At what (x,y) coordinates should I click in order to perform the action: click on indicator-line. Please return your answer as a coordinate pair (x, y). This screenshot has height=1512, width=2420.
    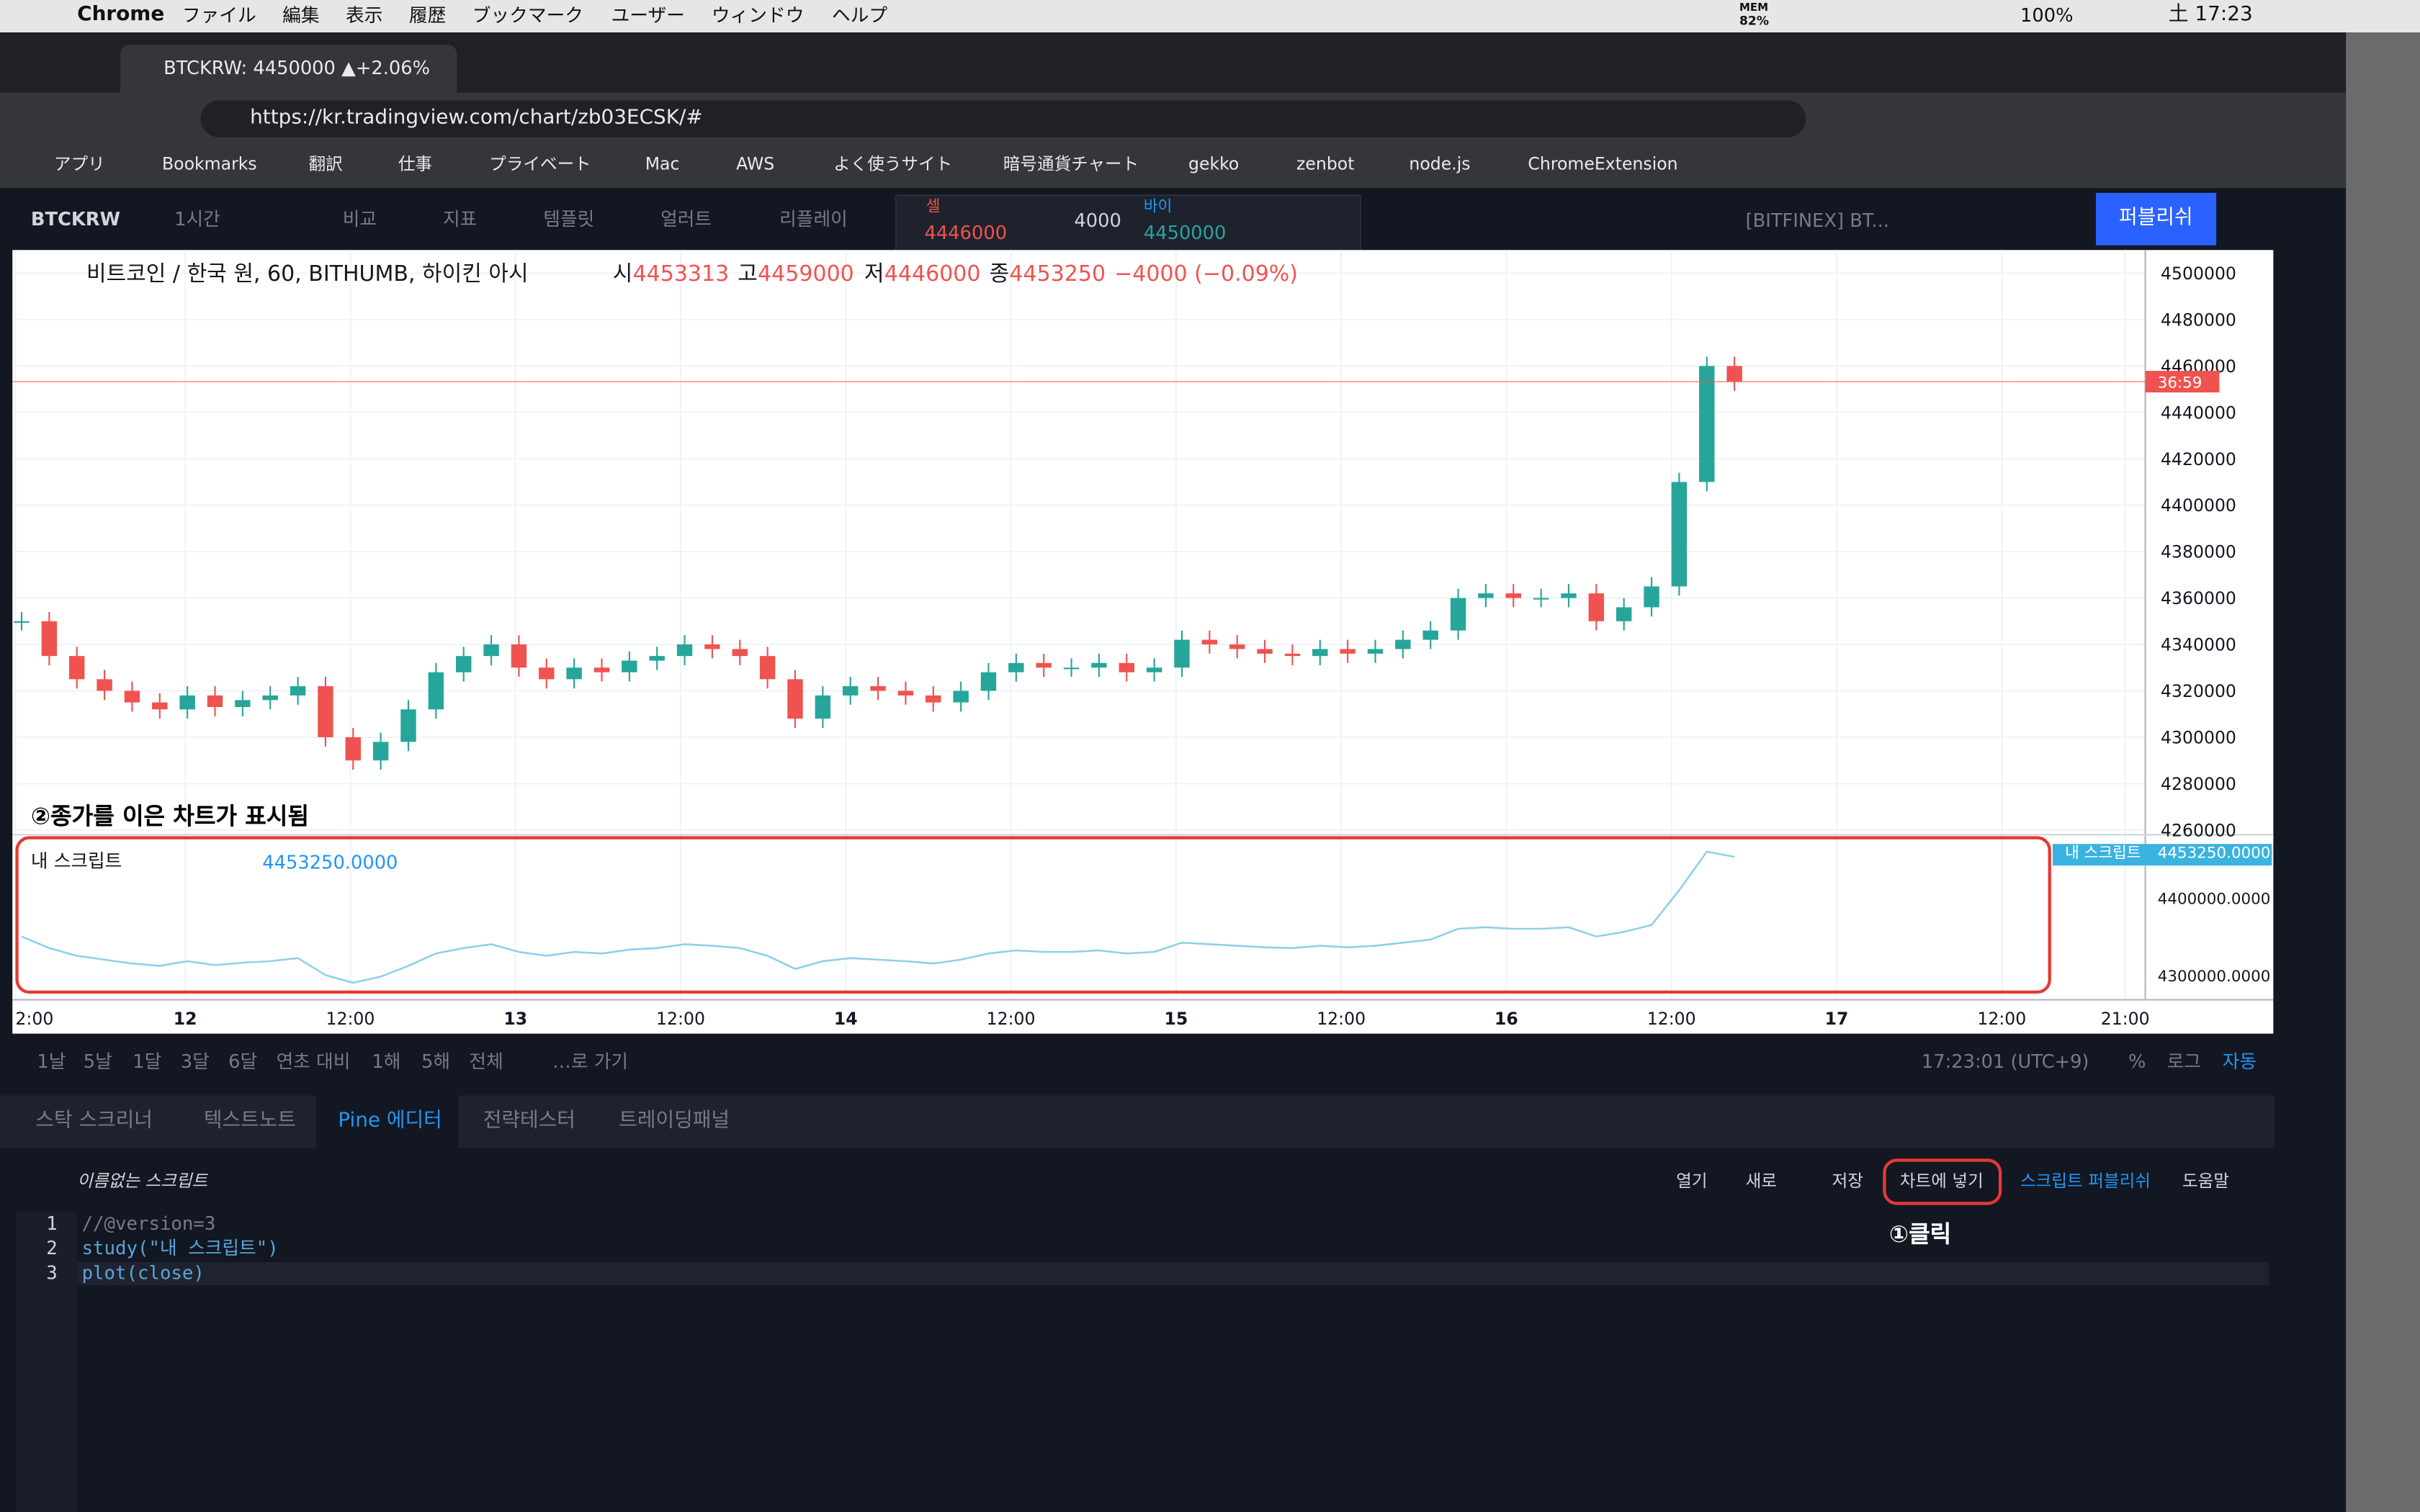
    Looking at the image, I should click on (878, 917).